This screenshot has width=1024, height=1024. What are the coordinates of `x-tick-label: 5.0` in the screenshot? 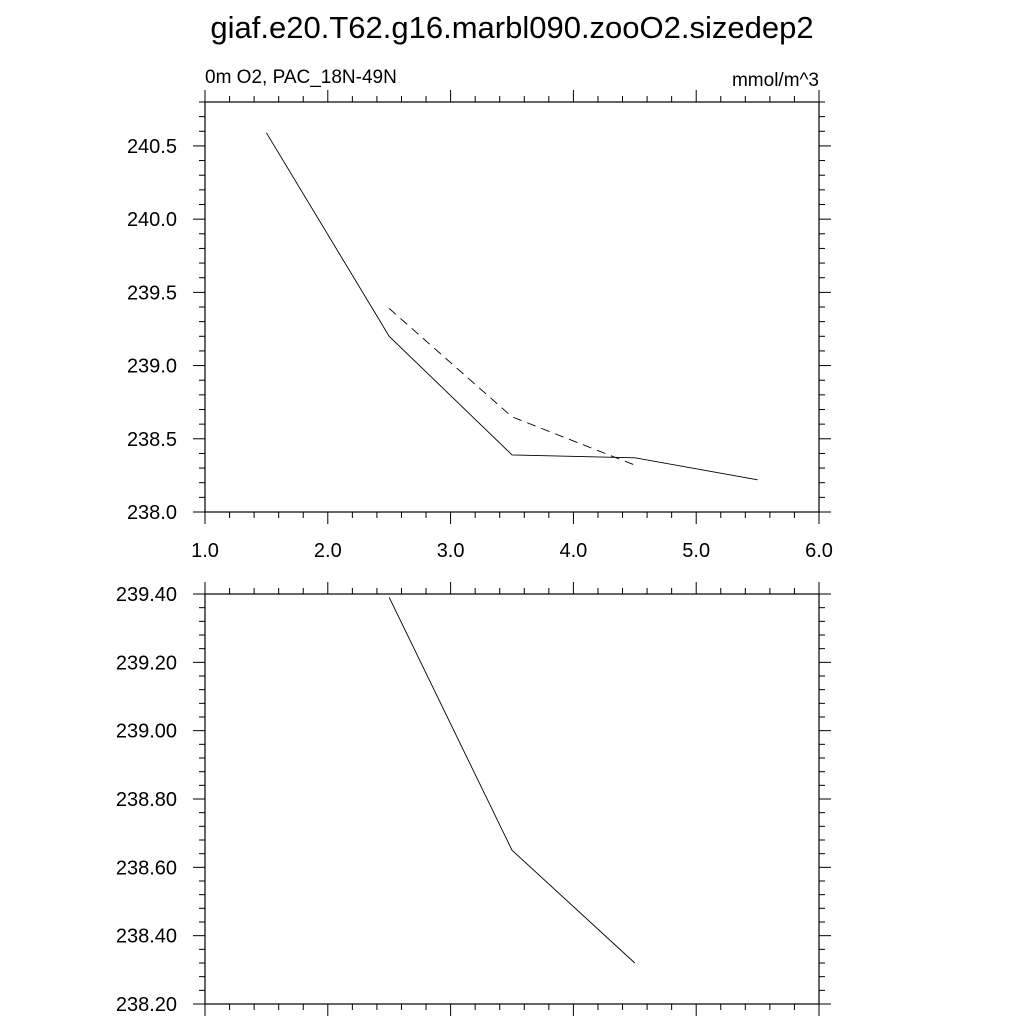 It's located at (696, 551).